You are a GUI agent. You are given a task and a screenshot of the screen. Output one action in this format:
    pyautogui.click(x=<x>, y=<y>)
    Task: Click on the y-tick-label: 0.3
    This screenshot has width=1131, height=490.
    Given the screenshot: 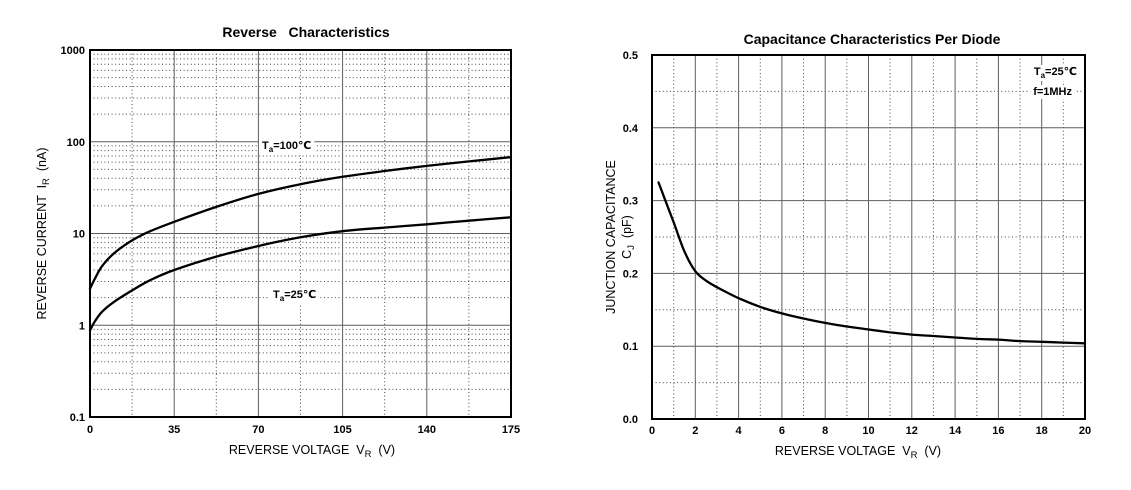 What is the action you would take?
    pyautogui.click(x=630, y=202)
    